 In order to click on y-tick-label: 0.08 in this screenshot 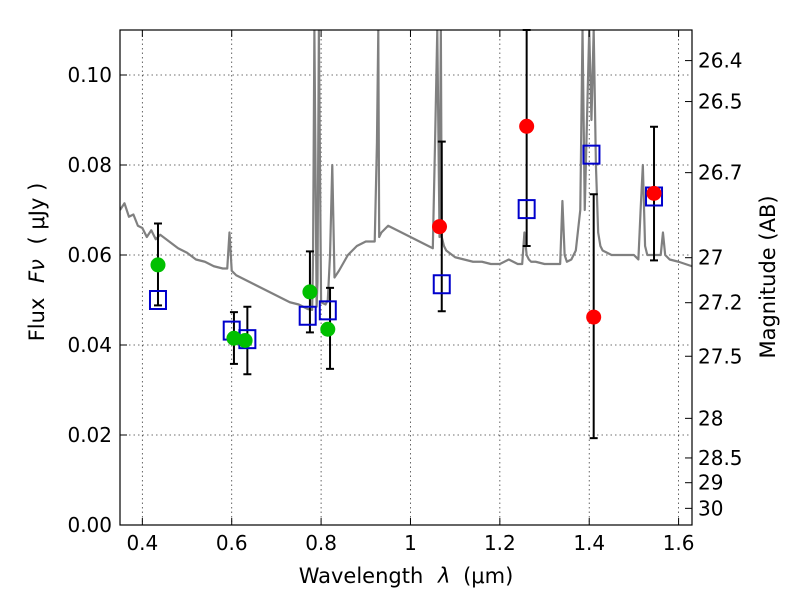, I will do `click(89, 165)`.